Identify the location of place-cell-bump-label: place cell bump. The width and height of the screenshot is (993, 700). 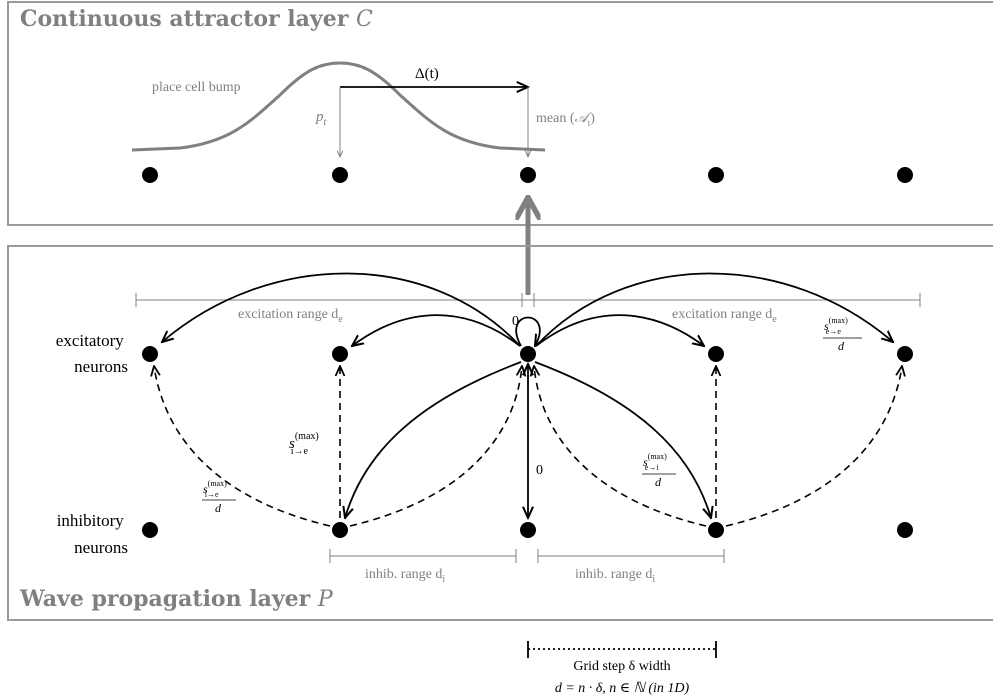
(196, 87).